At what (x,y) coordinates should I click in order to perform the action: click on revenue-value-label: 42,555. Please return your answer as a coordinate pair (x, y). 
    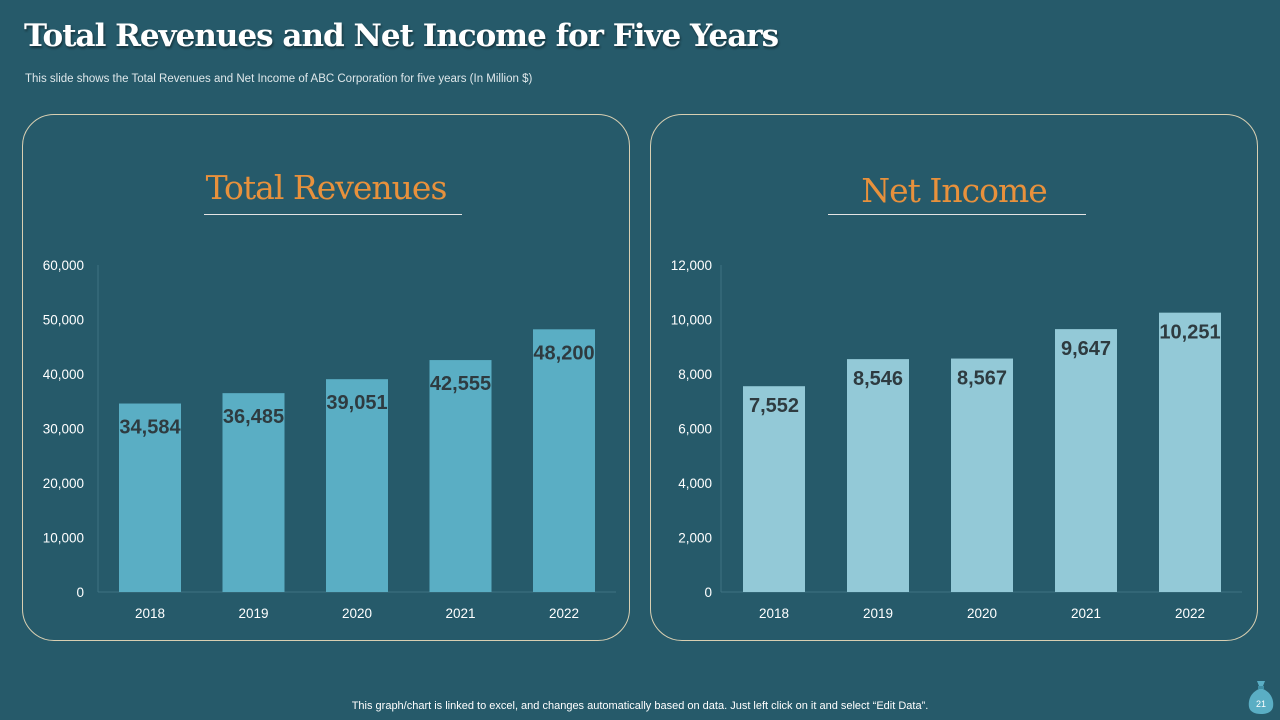
    Looking at the image, I should click on (460, 384).